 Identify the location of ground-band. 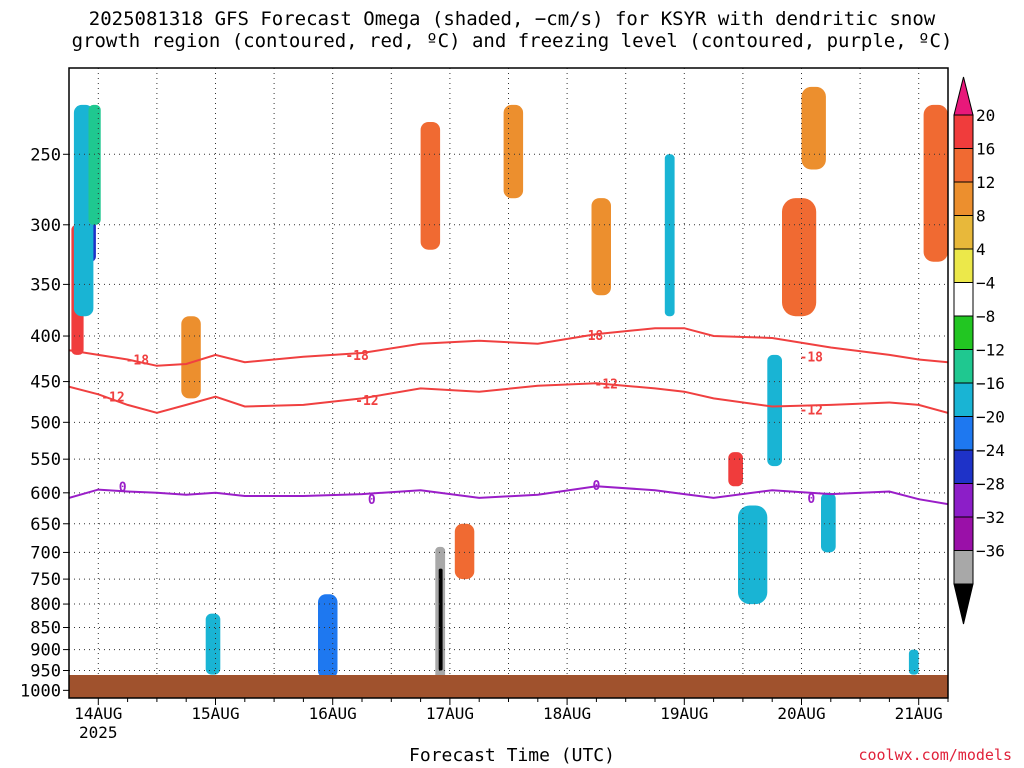
(508, 686).